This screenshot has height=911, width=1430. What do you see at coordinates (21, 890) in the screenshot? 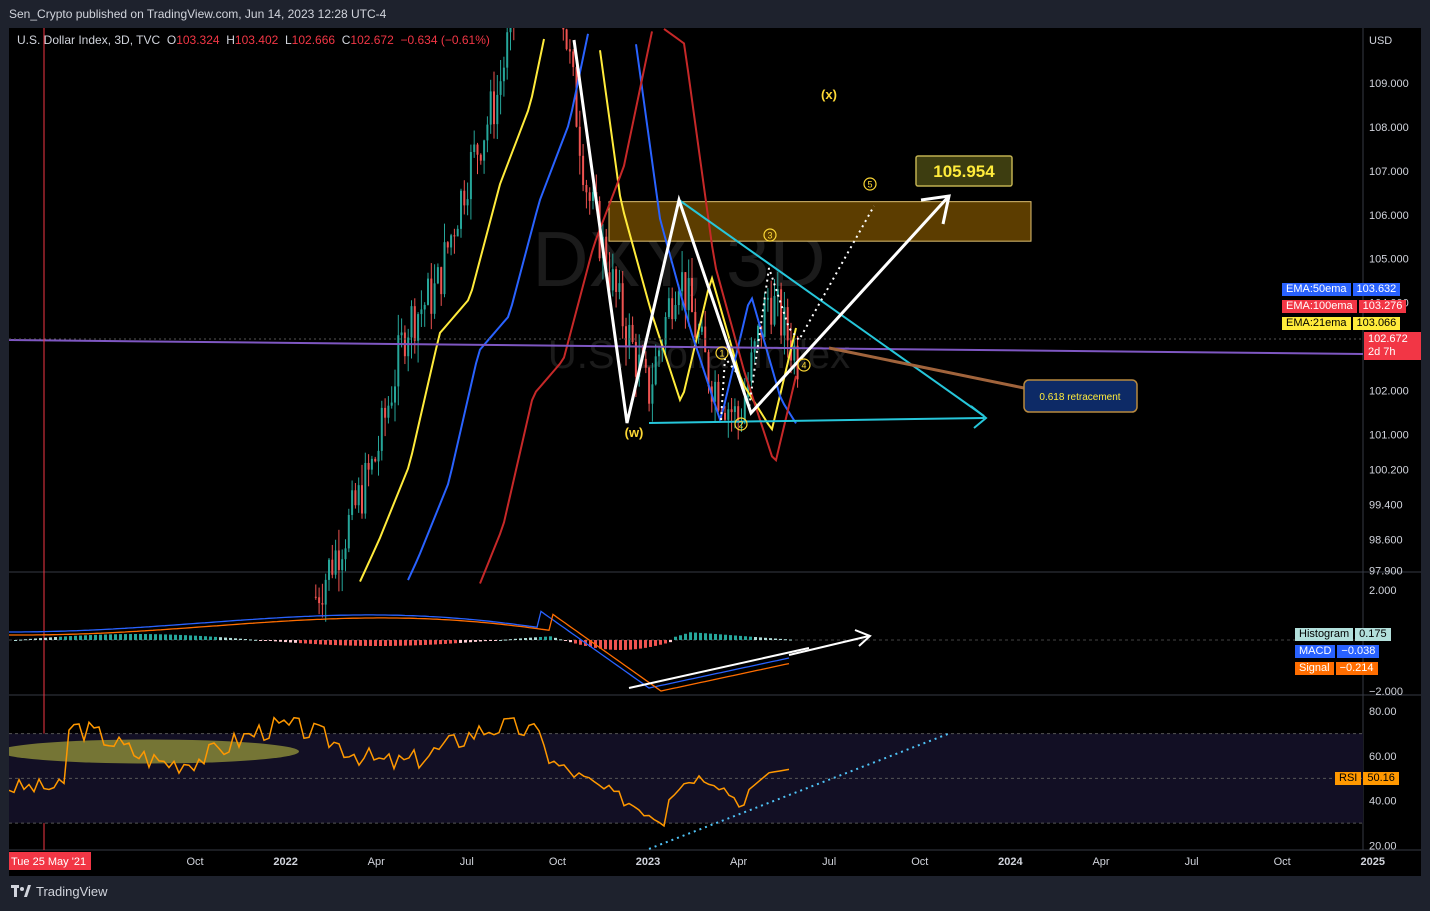
I see `tradingview-logo-icon` at bounding box center [21, 890].